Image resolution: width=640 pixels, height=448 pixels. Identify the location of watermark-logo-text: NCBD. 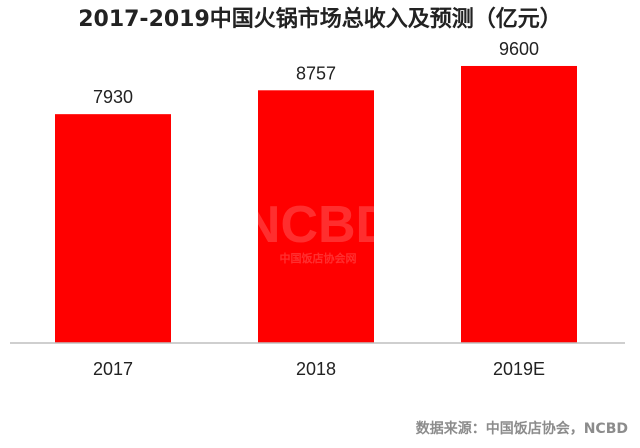
(318, 225).